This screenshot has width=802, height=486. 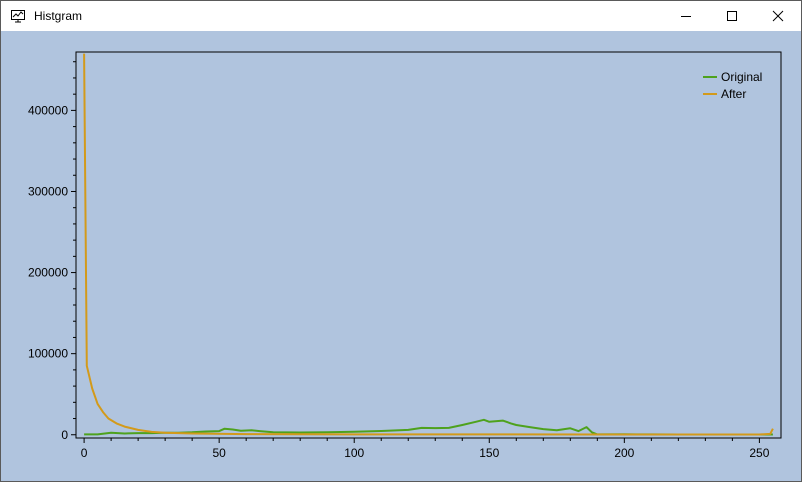 I want to click on minimize-button, so click(x=686, y=16).